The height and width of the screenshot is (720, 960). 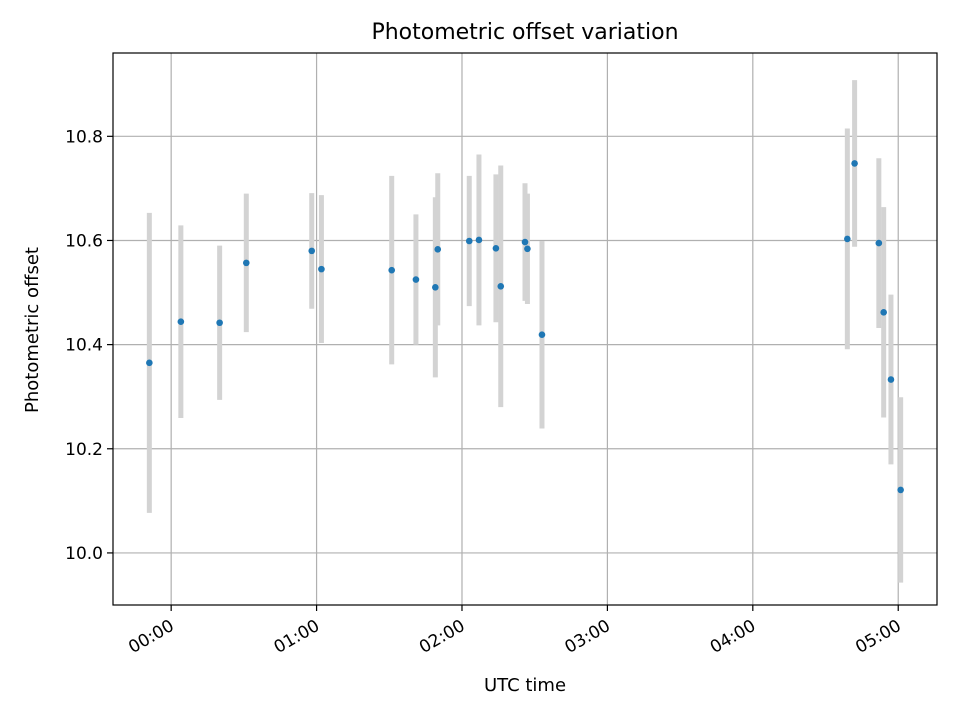 I want to click on x-tick-label: 00:00, so click(x=151, y=637).